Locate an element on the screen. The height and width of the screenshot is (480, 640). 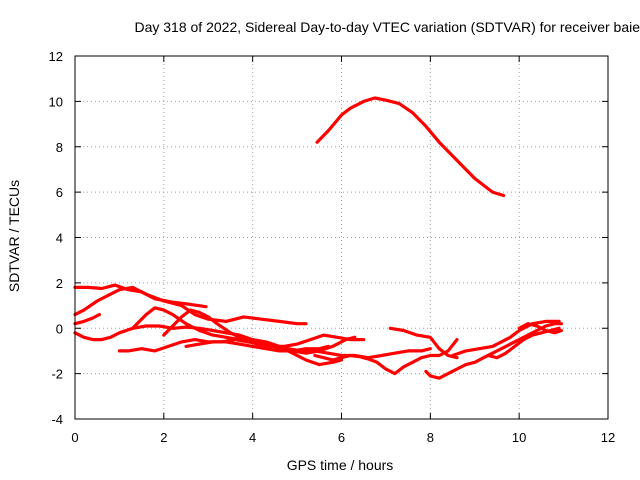
x-axis-title: GPS time / hours is located at coordinates (340, 465).